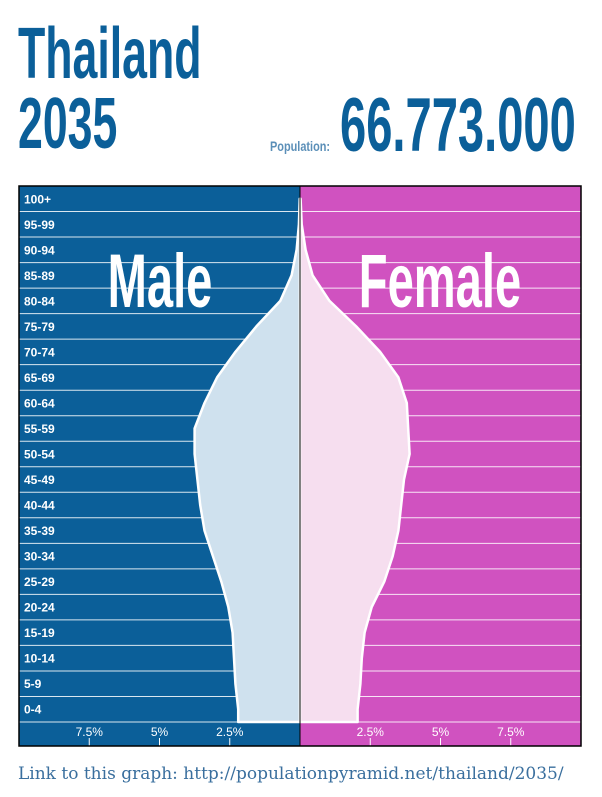  I want to click on age-group-label: 100+, so click(37, 199).